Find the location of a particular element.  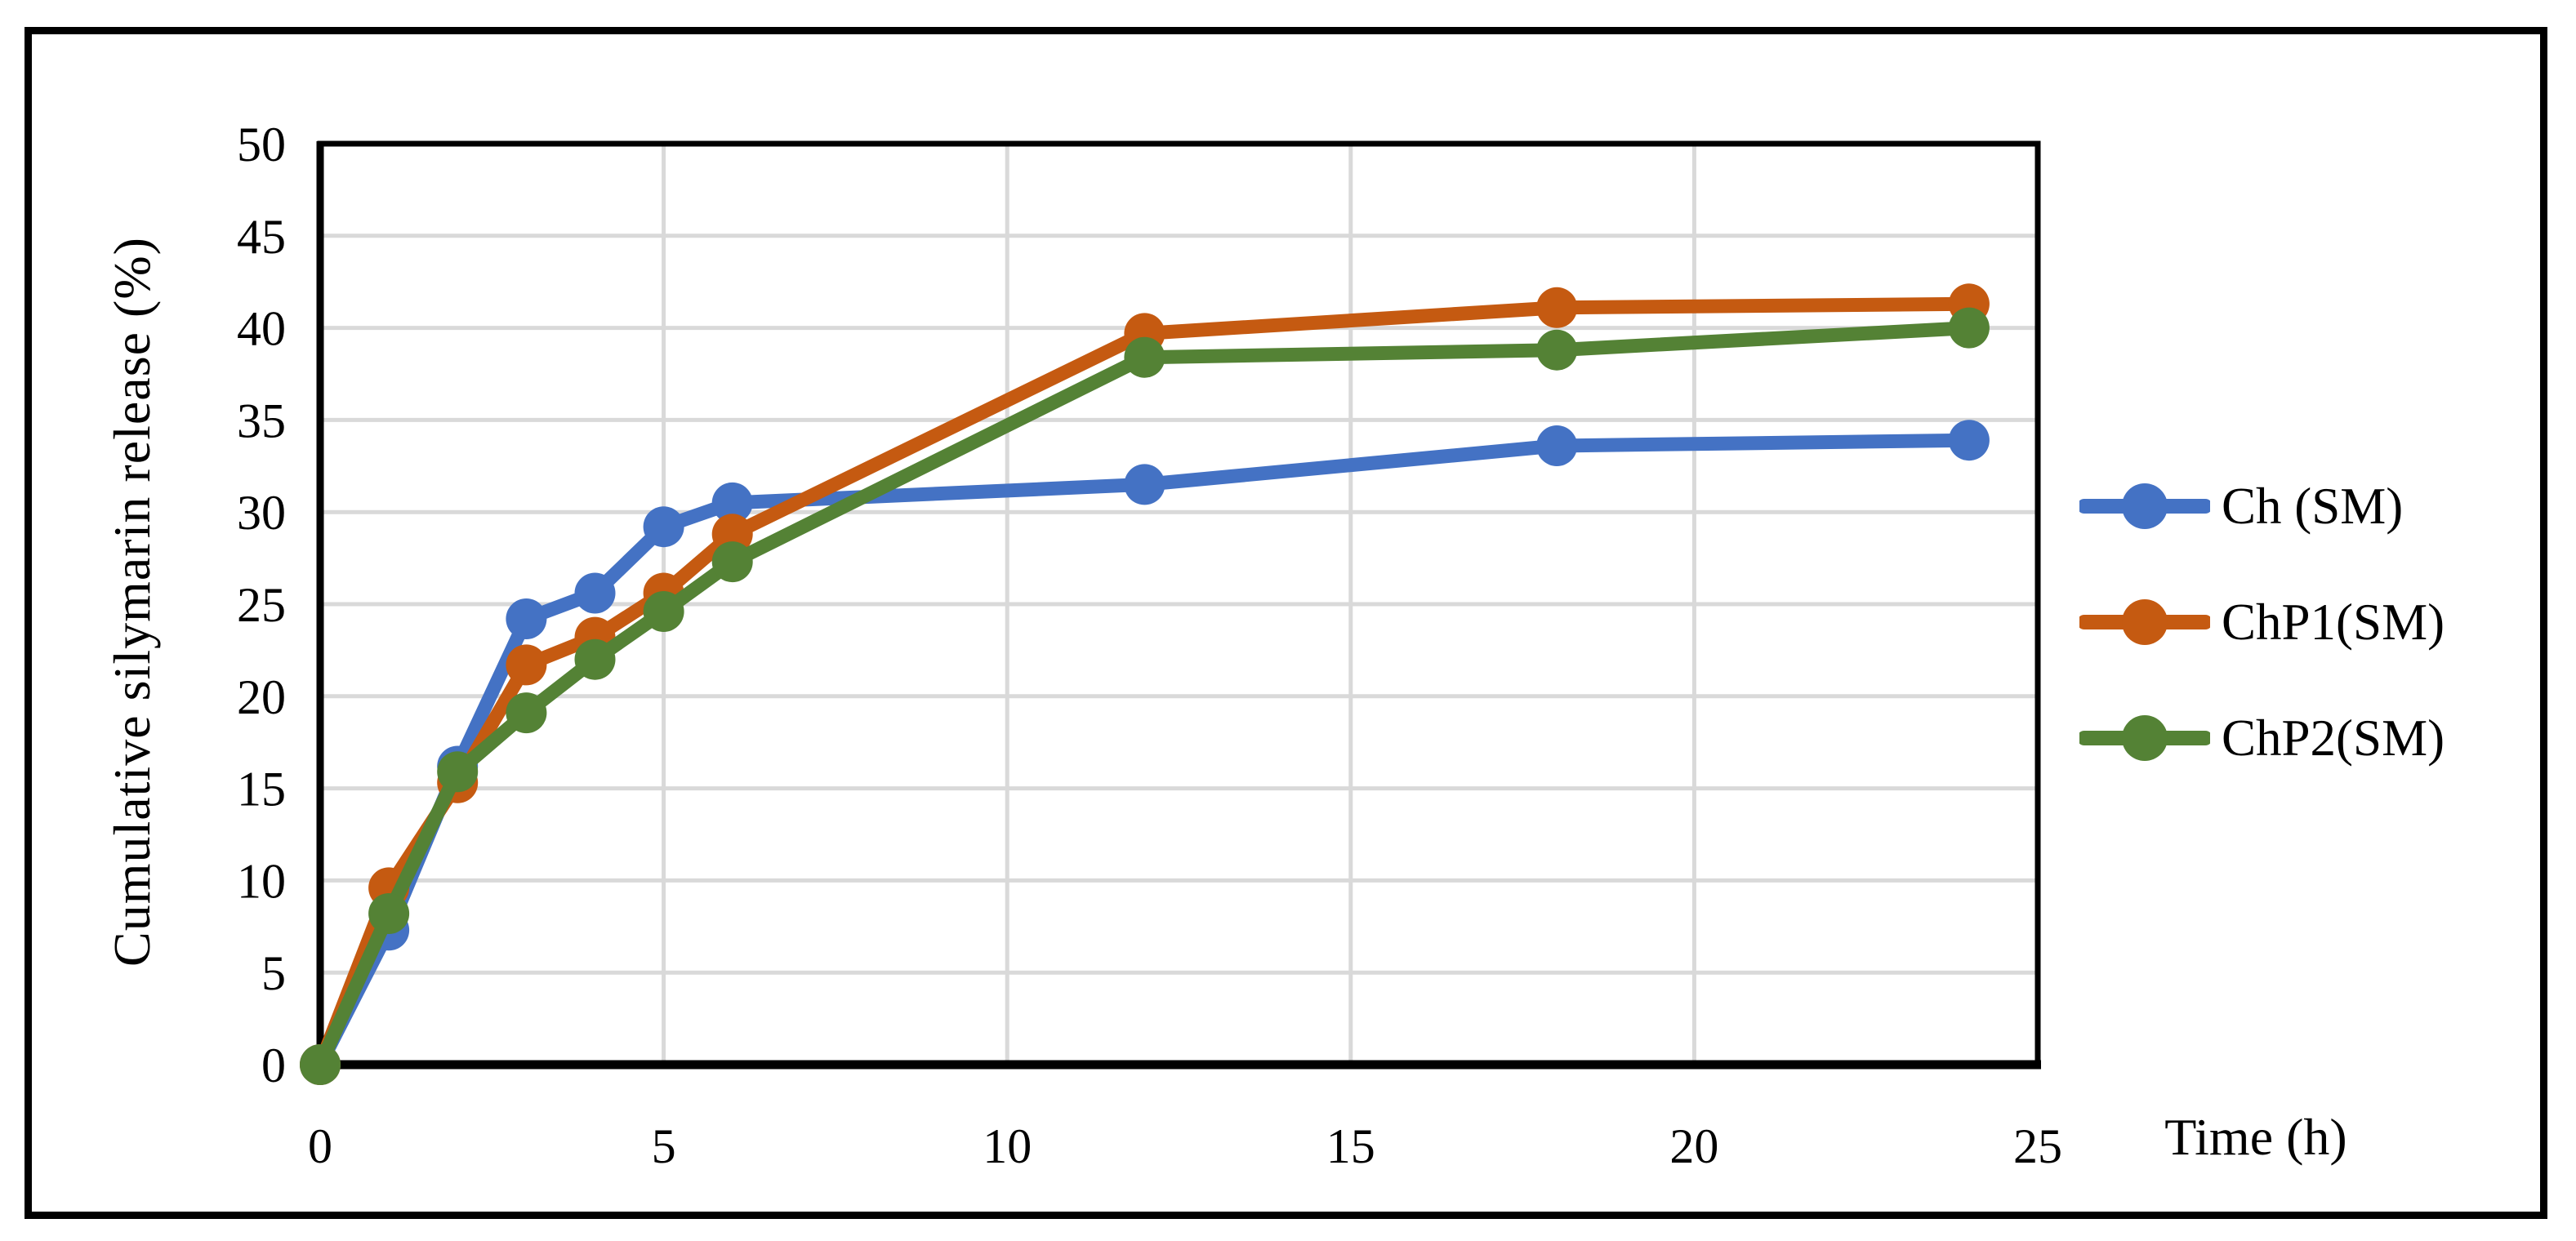

data-point-chp1-sm-x18 is located at coordinates (1557, 307).